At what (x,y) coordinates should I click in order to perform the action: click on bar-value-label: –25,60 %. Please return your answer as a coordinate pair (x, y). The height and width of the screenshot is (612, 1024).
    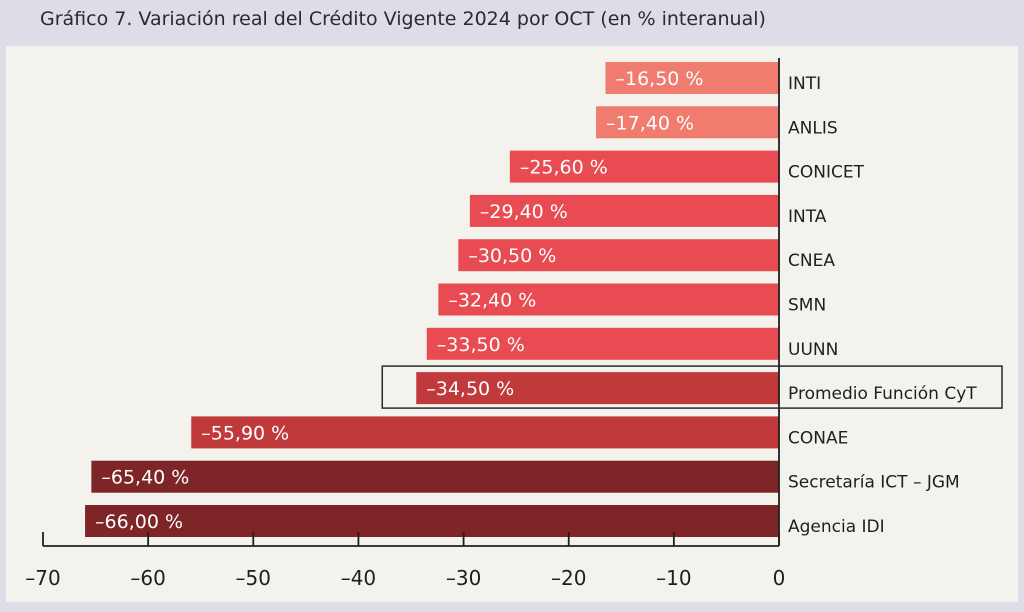
    Looking at the image, I should click on (564, 168).